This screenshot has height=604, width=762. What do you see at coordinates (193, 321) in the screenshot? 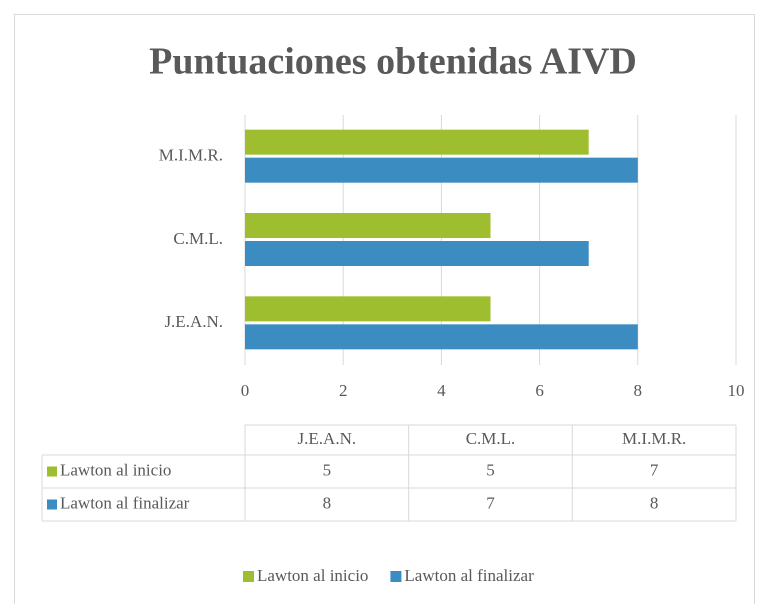
I see `y-tick-label: J.E.A.N.` at bounding box center [193, 321].